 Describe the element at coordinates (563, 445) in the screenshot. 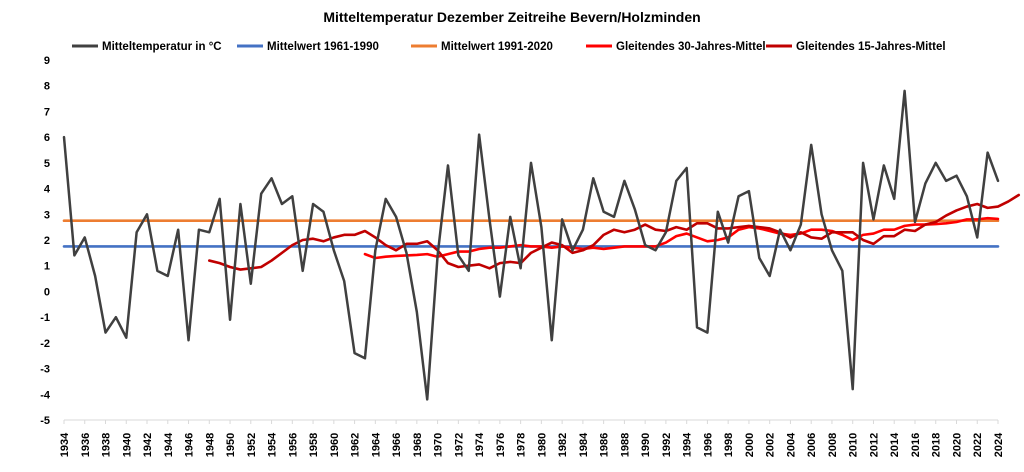

I see `x-tick-label: 1982` at that location.